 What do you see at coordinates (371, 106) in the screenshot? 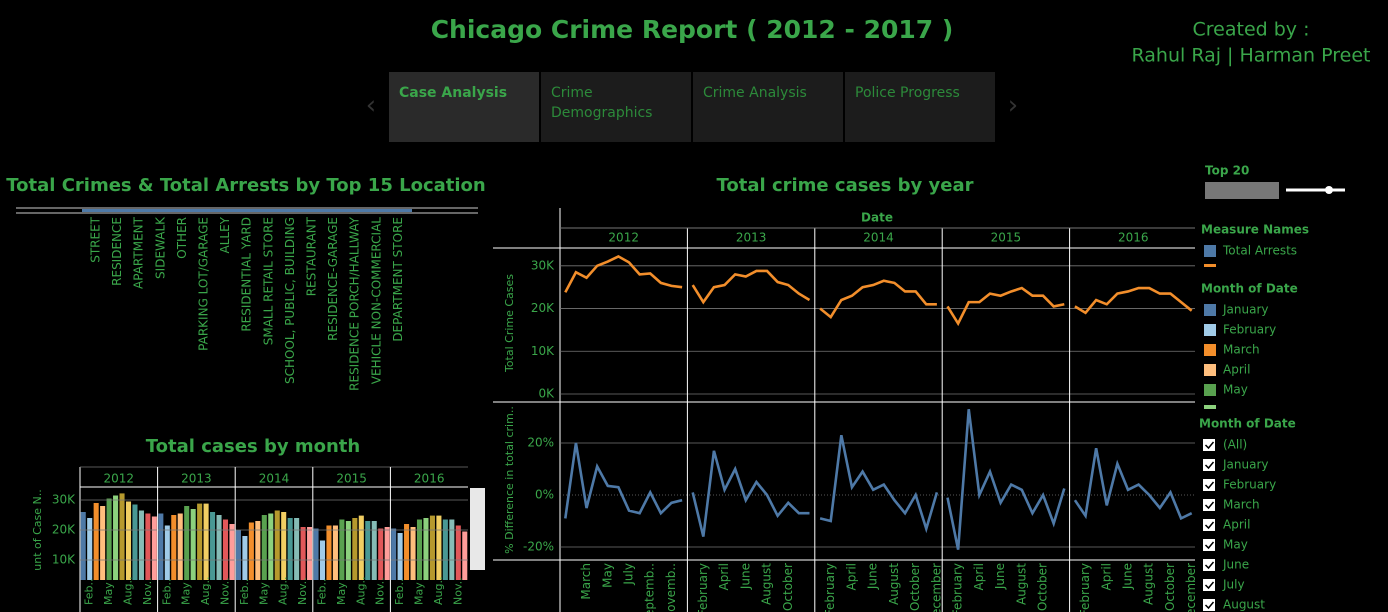
I see `prev-arrow: ‹` at bounding box center [371, 106].